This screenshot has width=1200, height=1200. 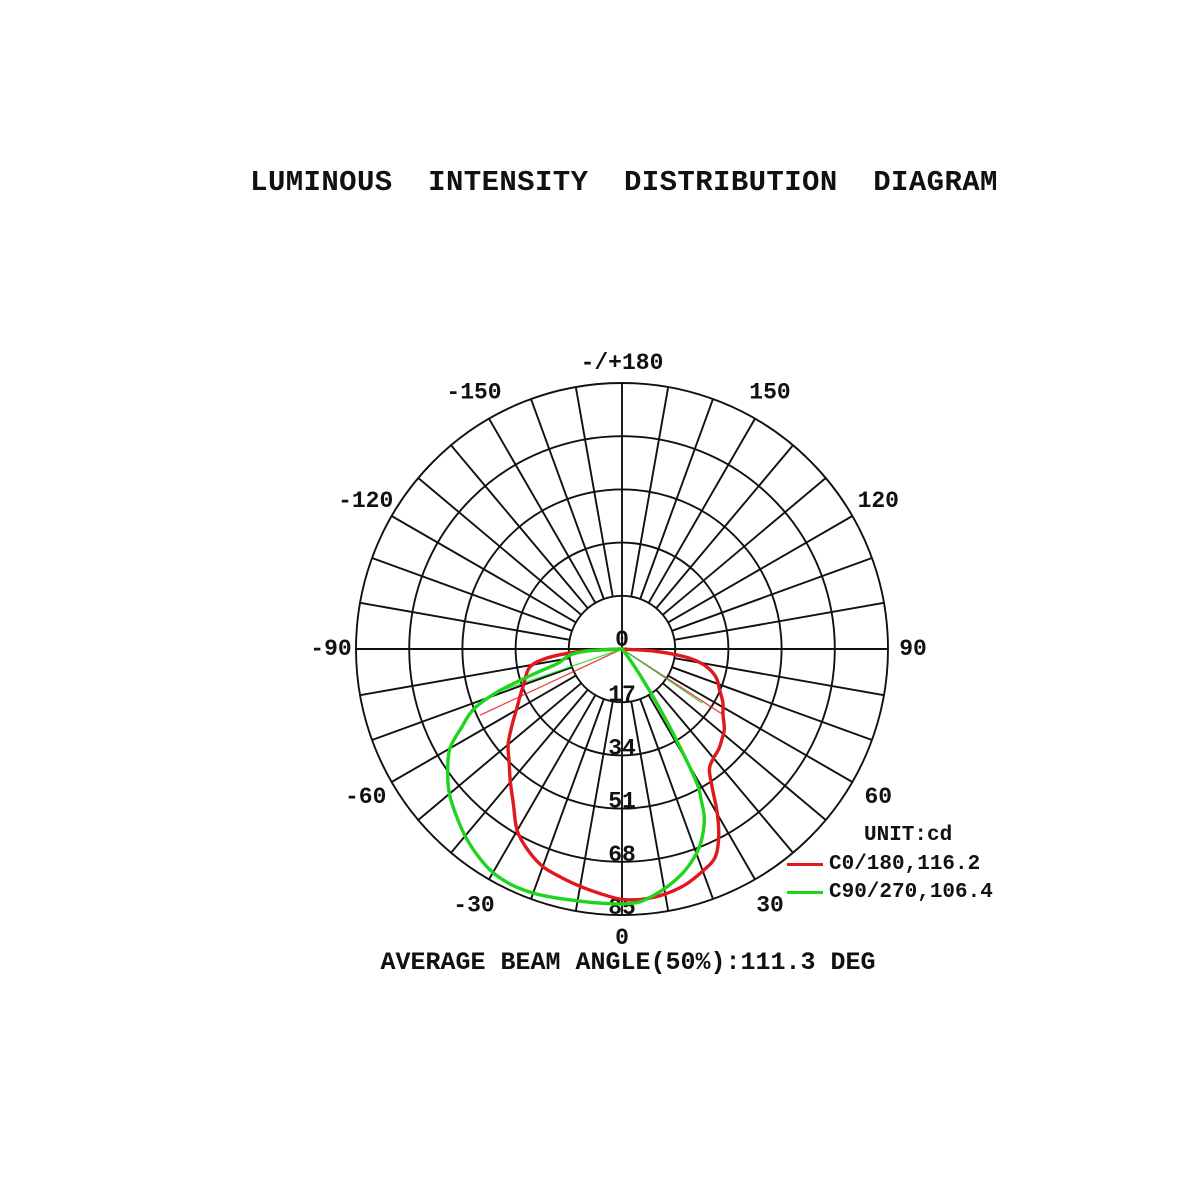 I want to click on legend-label-c0: C0/180,116.2, so click(x=905, y=864).